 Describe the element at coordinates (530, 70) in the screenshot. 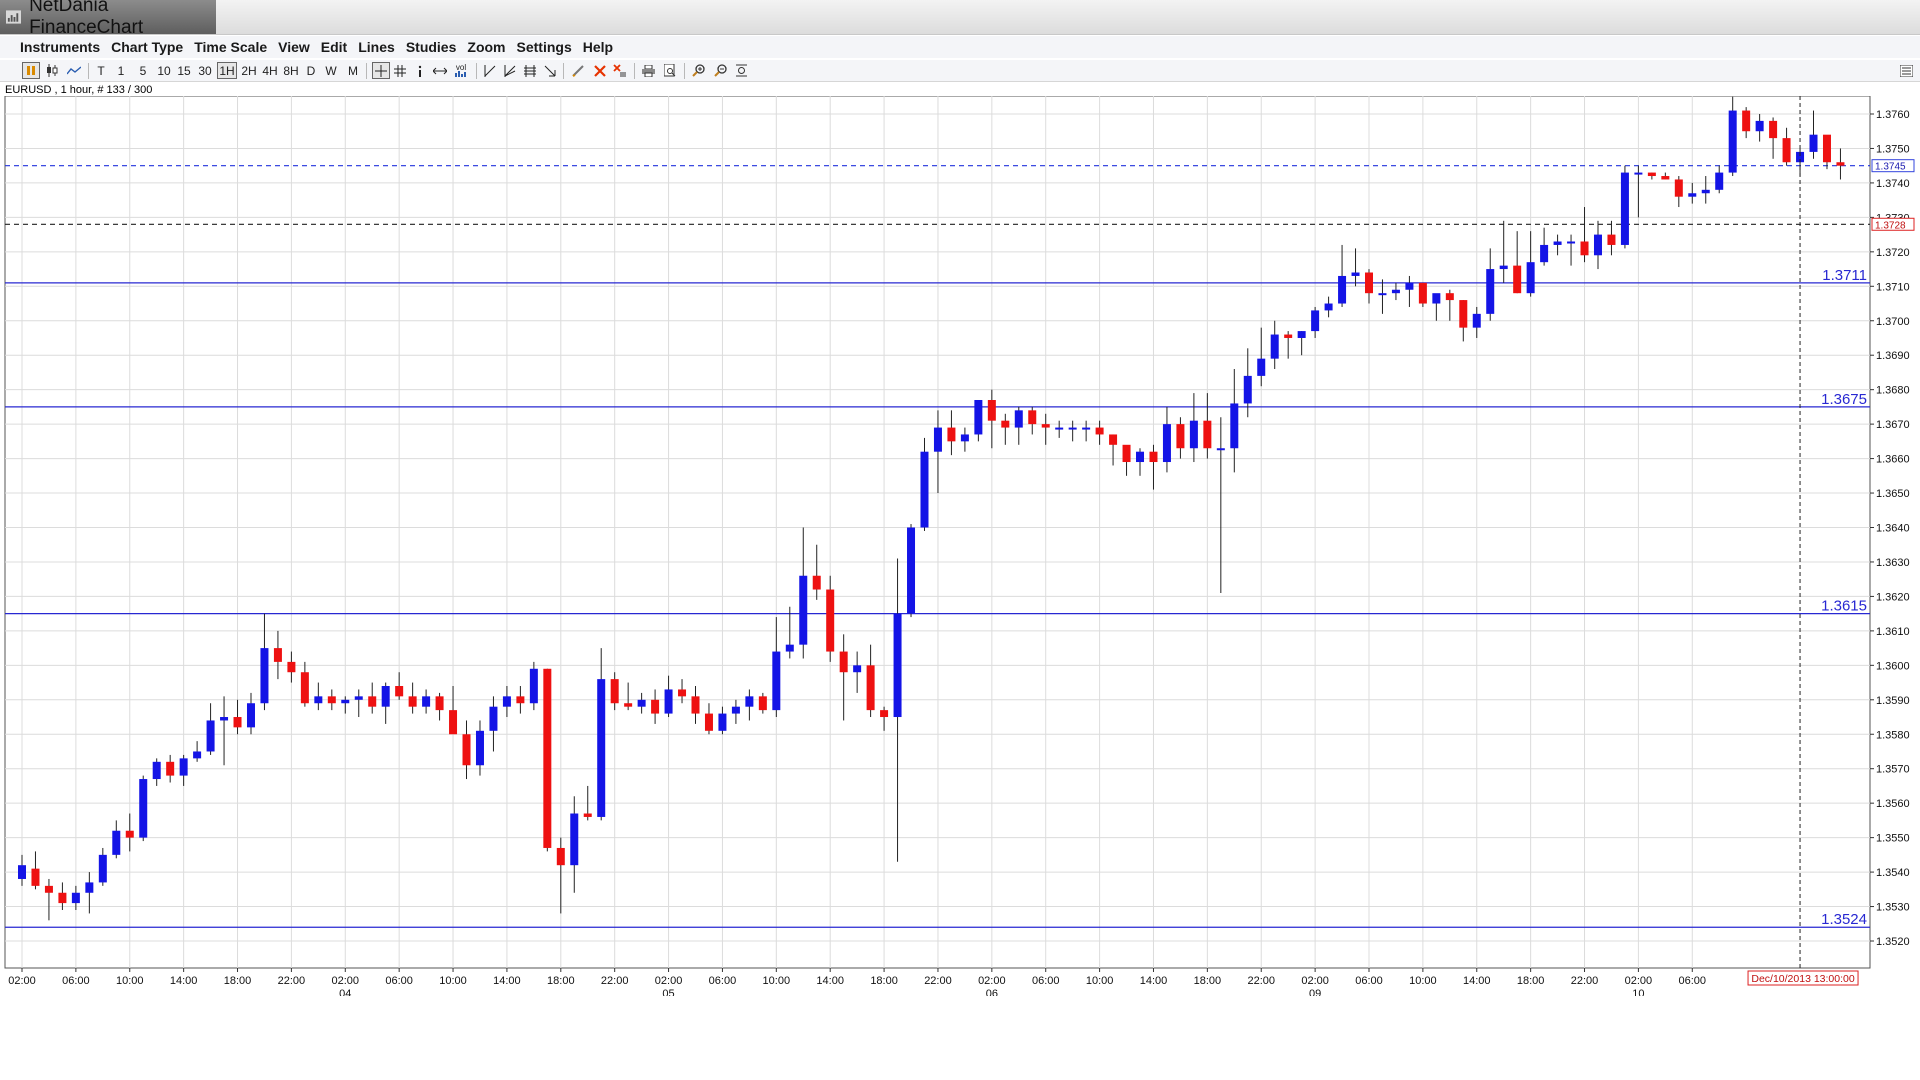

I see `fibonacci-icon` at that location.